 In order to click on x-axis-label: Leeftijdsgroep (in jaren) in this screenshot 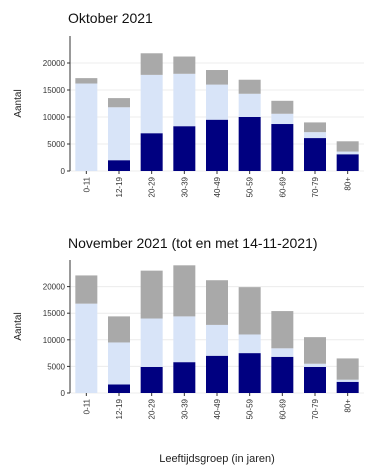, I will do `click(217, 459)`.